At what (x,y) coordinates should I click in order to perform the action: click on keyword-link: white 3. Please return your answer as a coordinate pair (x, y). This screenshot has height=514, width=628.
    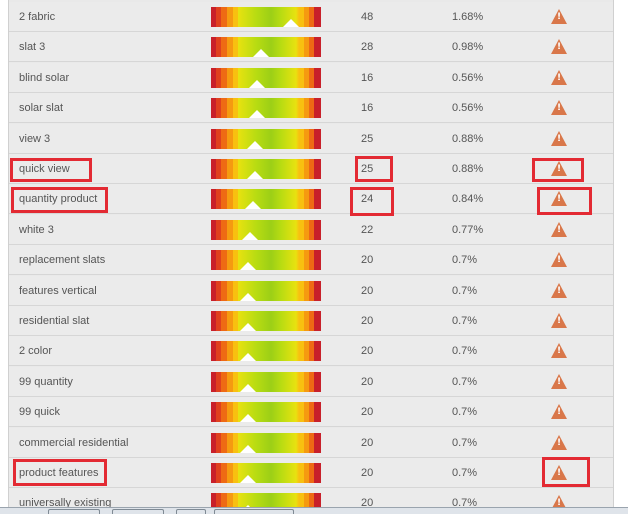
    Looking at the image, I should click on (36, 229).